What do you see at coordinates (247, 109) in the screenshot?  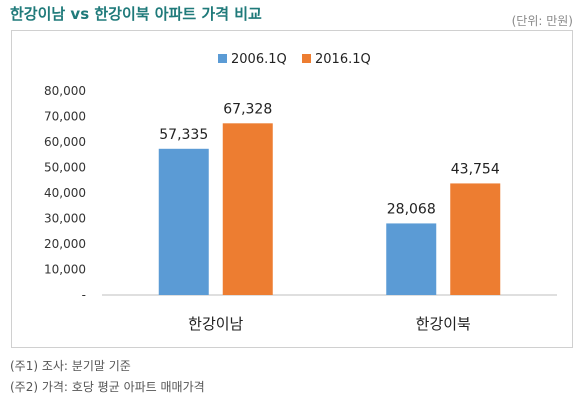 I see `data-label: 67,328` at bounding box center [247, 109].